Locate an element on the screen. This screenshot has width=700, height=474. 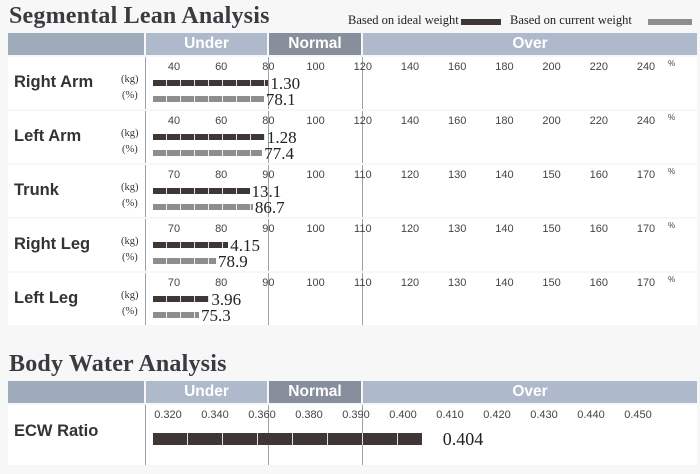
ecw-tick-label: 0.390 is located at coordinates (356, 415).